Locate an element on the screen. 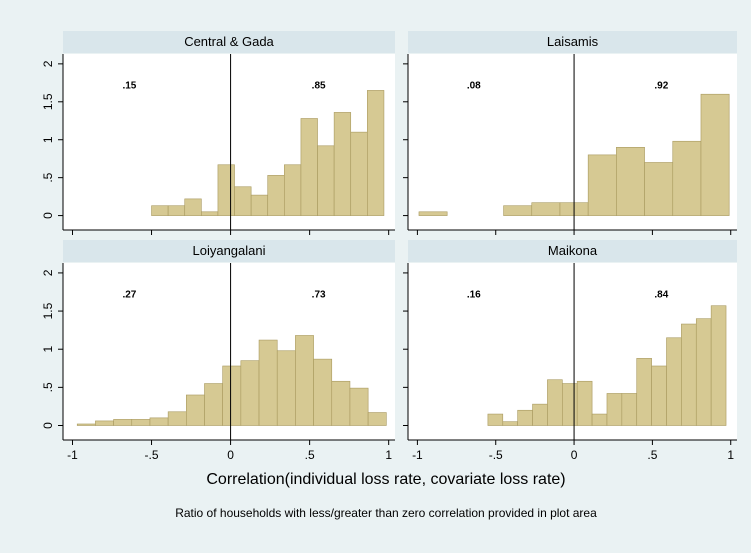  panel-title: Loiyangalani is located at coordinates (228, 250).